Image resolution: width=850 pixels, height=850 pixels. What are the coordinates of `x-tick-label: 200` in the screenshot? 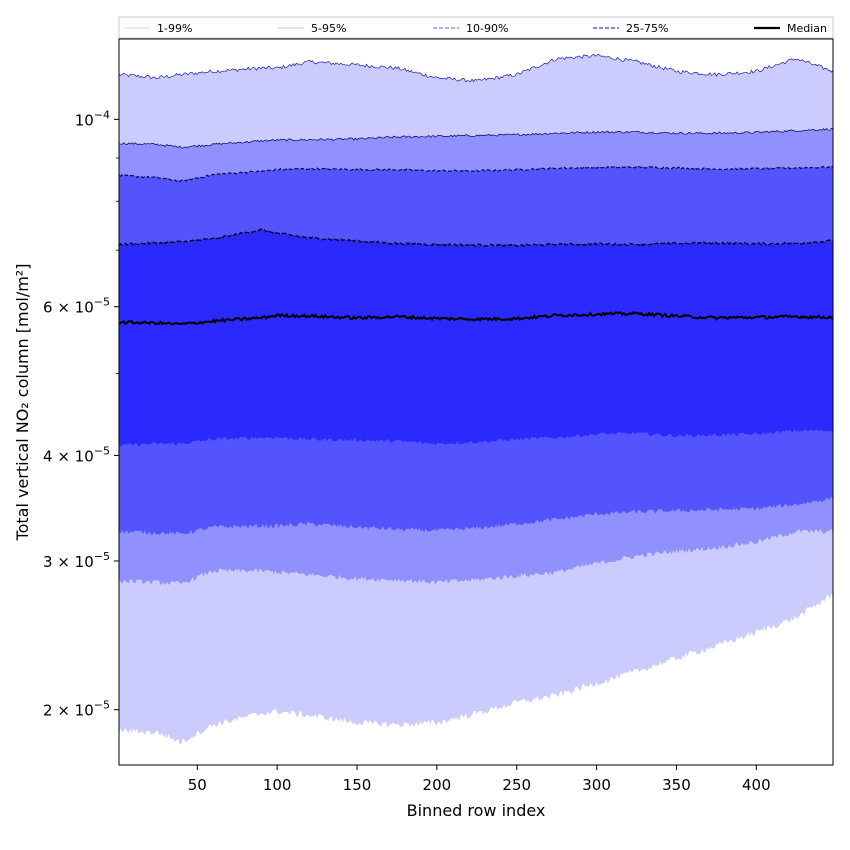 It's located at (437, 785).